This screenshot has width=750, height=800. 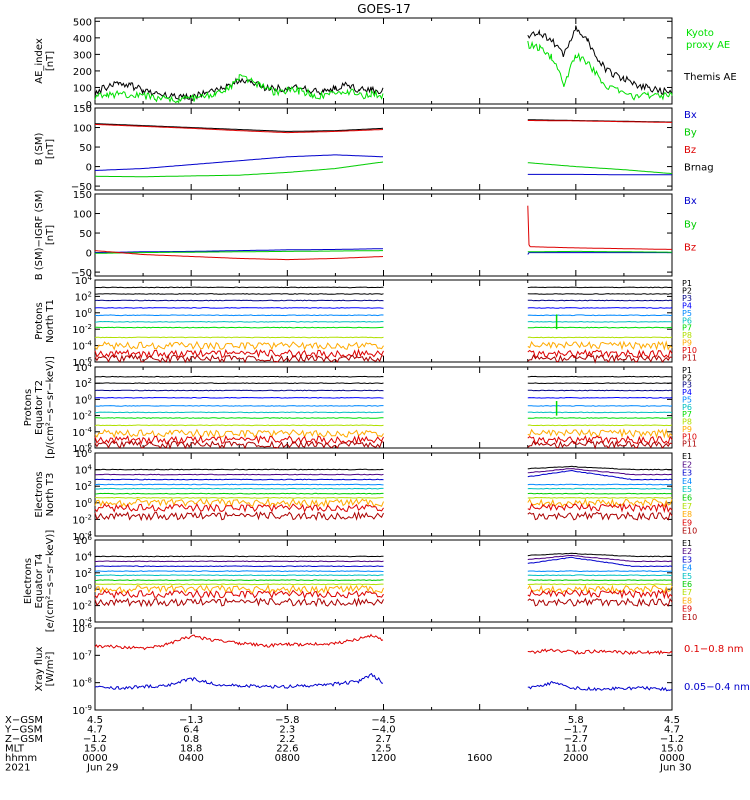 What do you see at coordinates (287, 758) in the screenshot?
I see `x-column-value: 0800` at bounding box center [287, 758].